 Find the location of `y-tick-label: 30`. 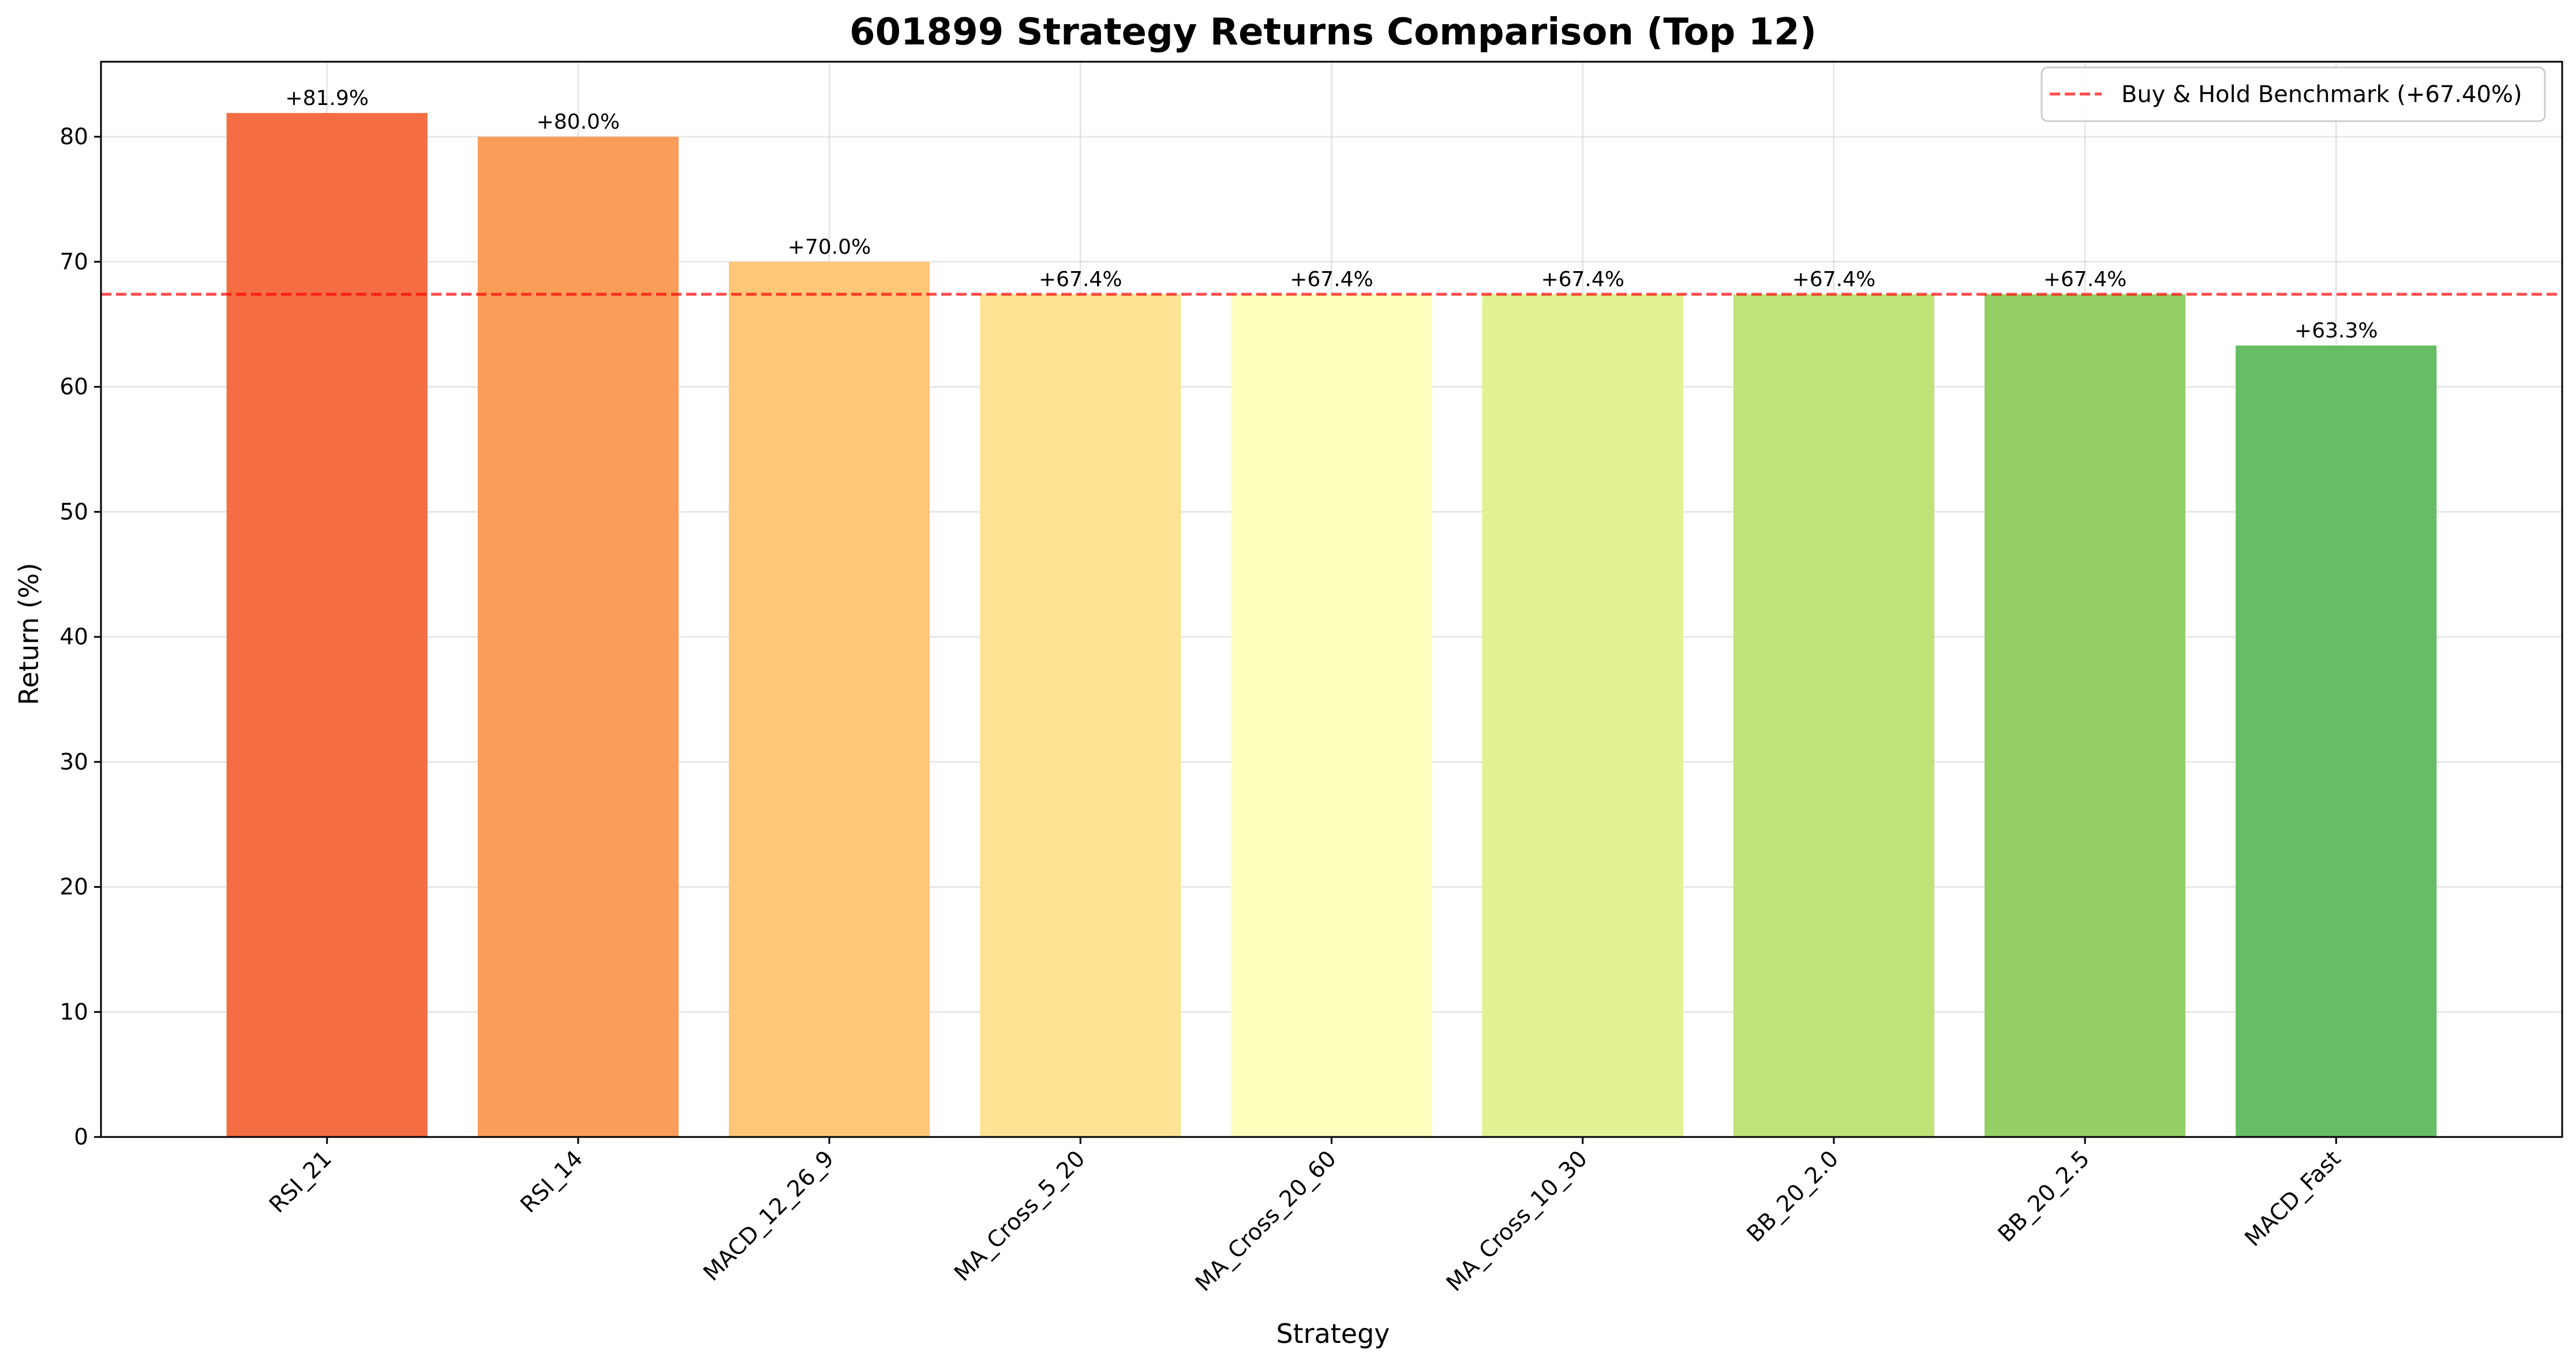

y-tick-label: 30 is located at coordinates (73, 762).